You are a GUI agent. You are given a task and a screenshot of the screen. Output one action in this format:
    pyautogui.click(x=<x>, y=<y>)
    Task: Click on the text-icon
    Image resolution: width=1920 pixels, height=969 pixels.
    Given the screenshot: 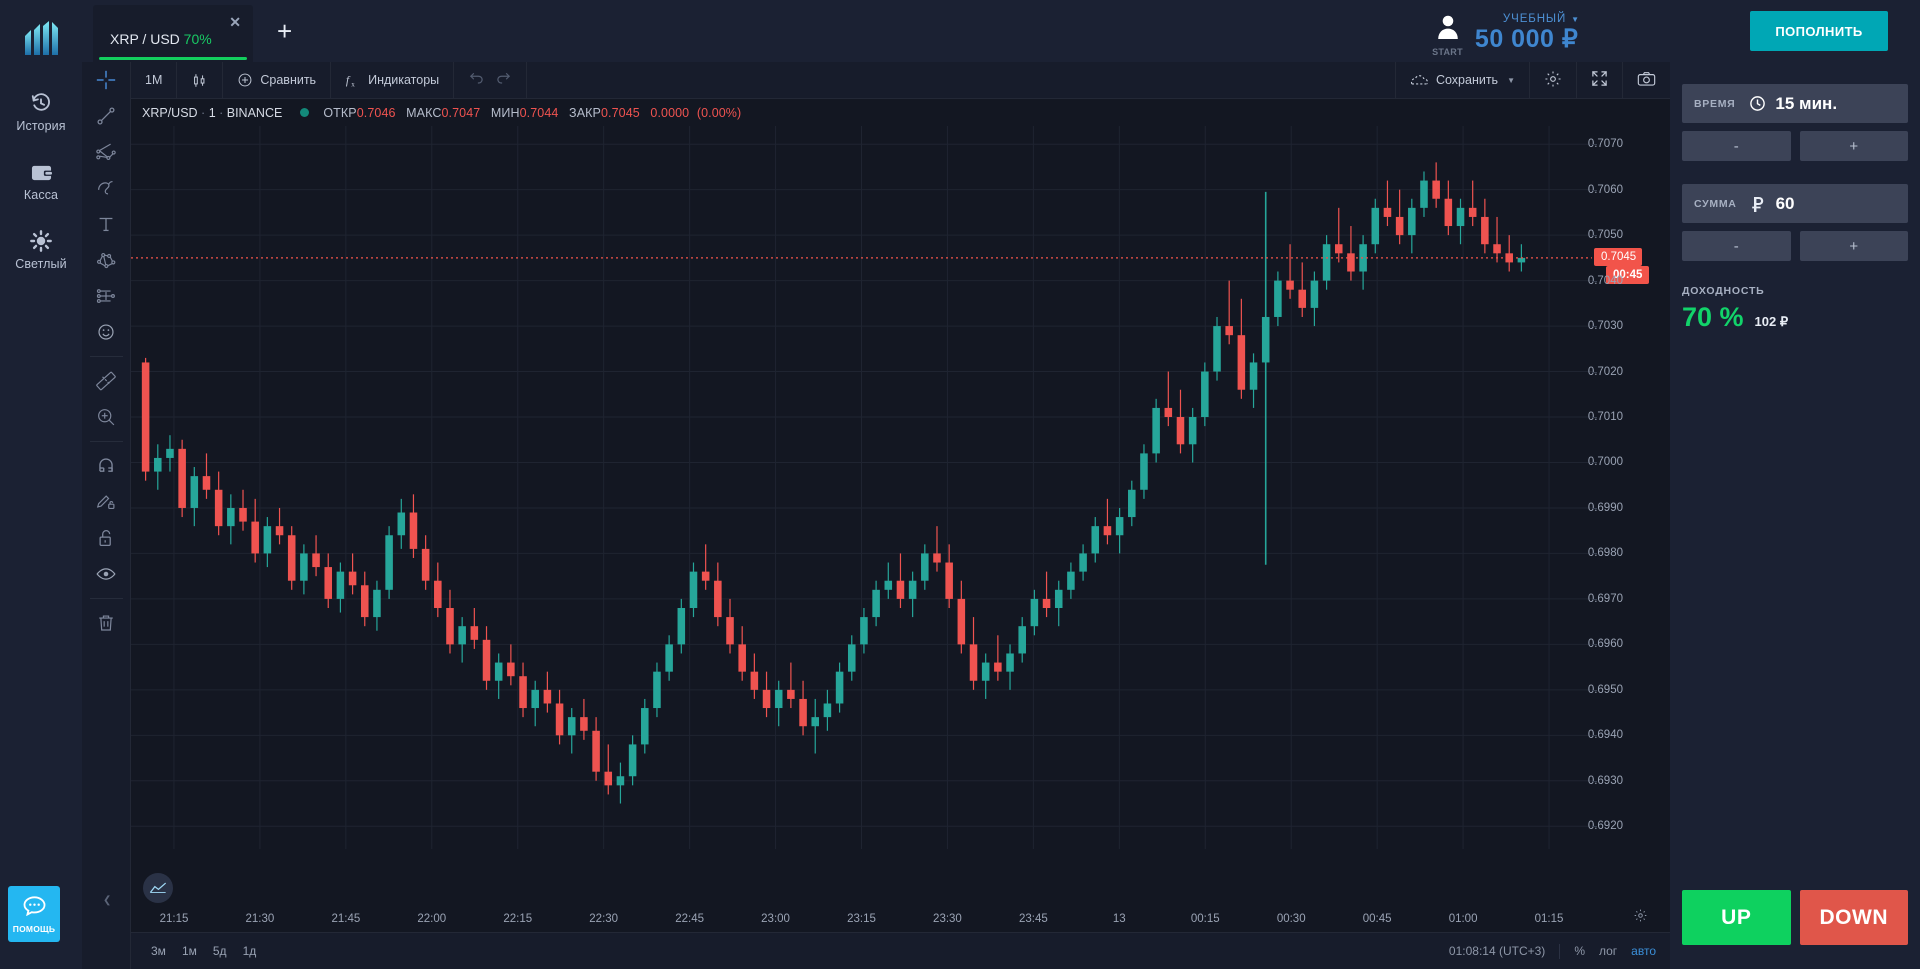 What is the action you would take?
    pyautogui.click(x=106, y=224)
    